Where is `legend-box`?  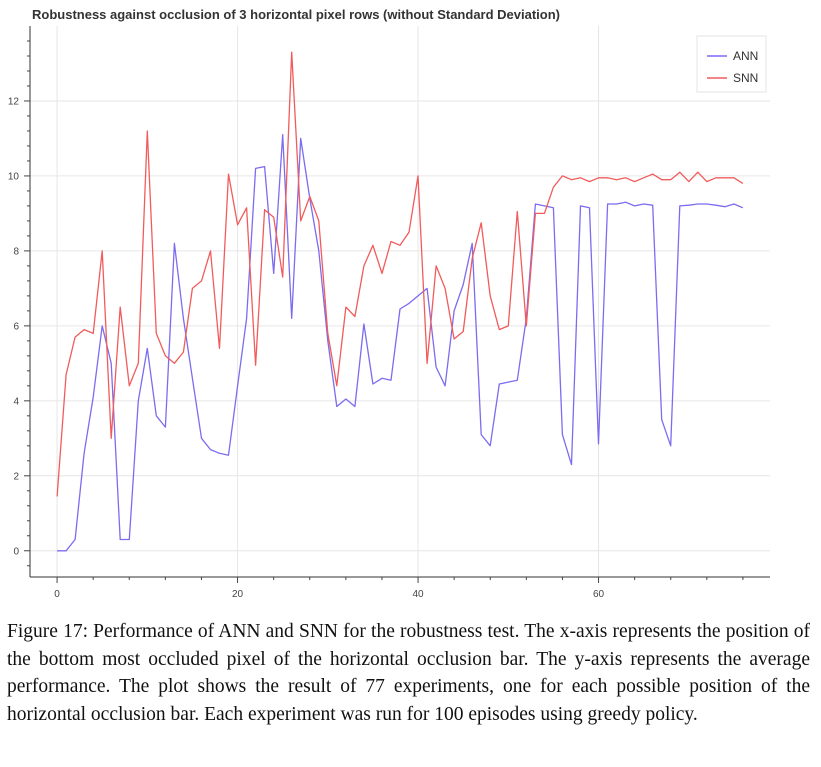
legend-box is located at coordinates (731, 64).